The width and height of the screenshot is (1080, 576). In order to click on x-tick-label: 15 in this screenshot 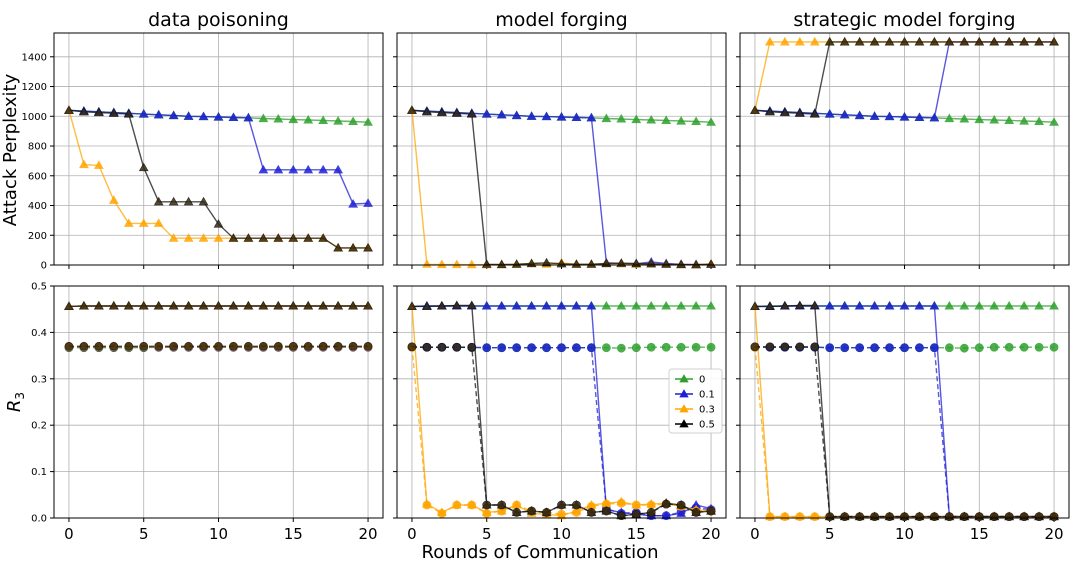, I will do `click(636, 534)`.